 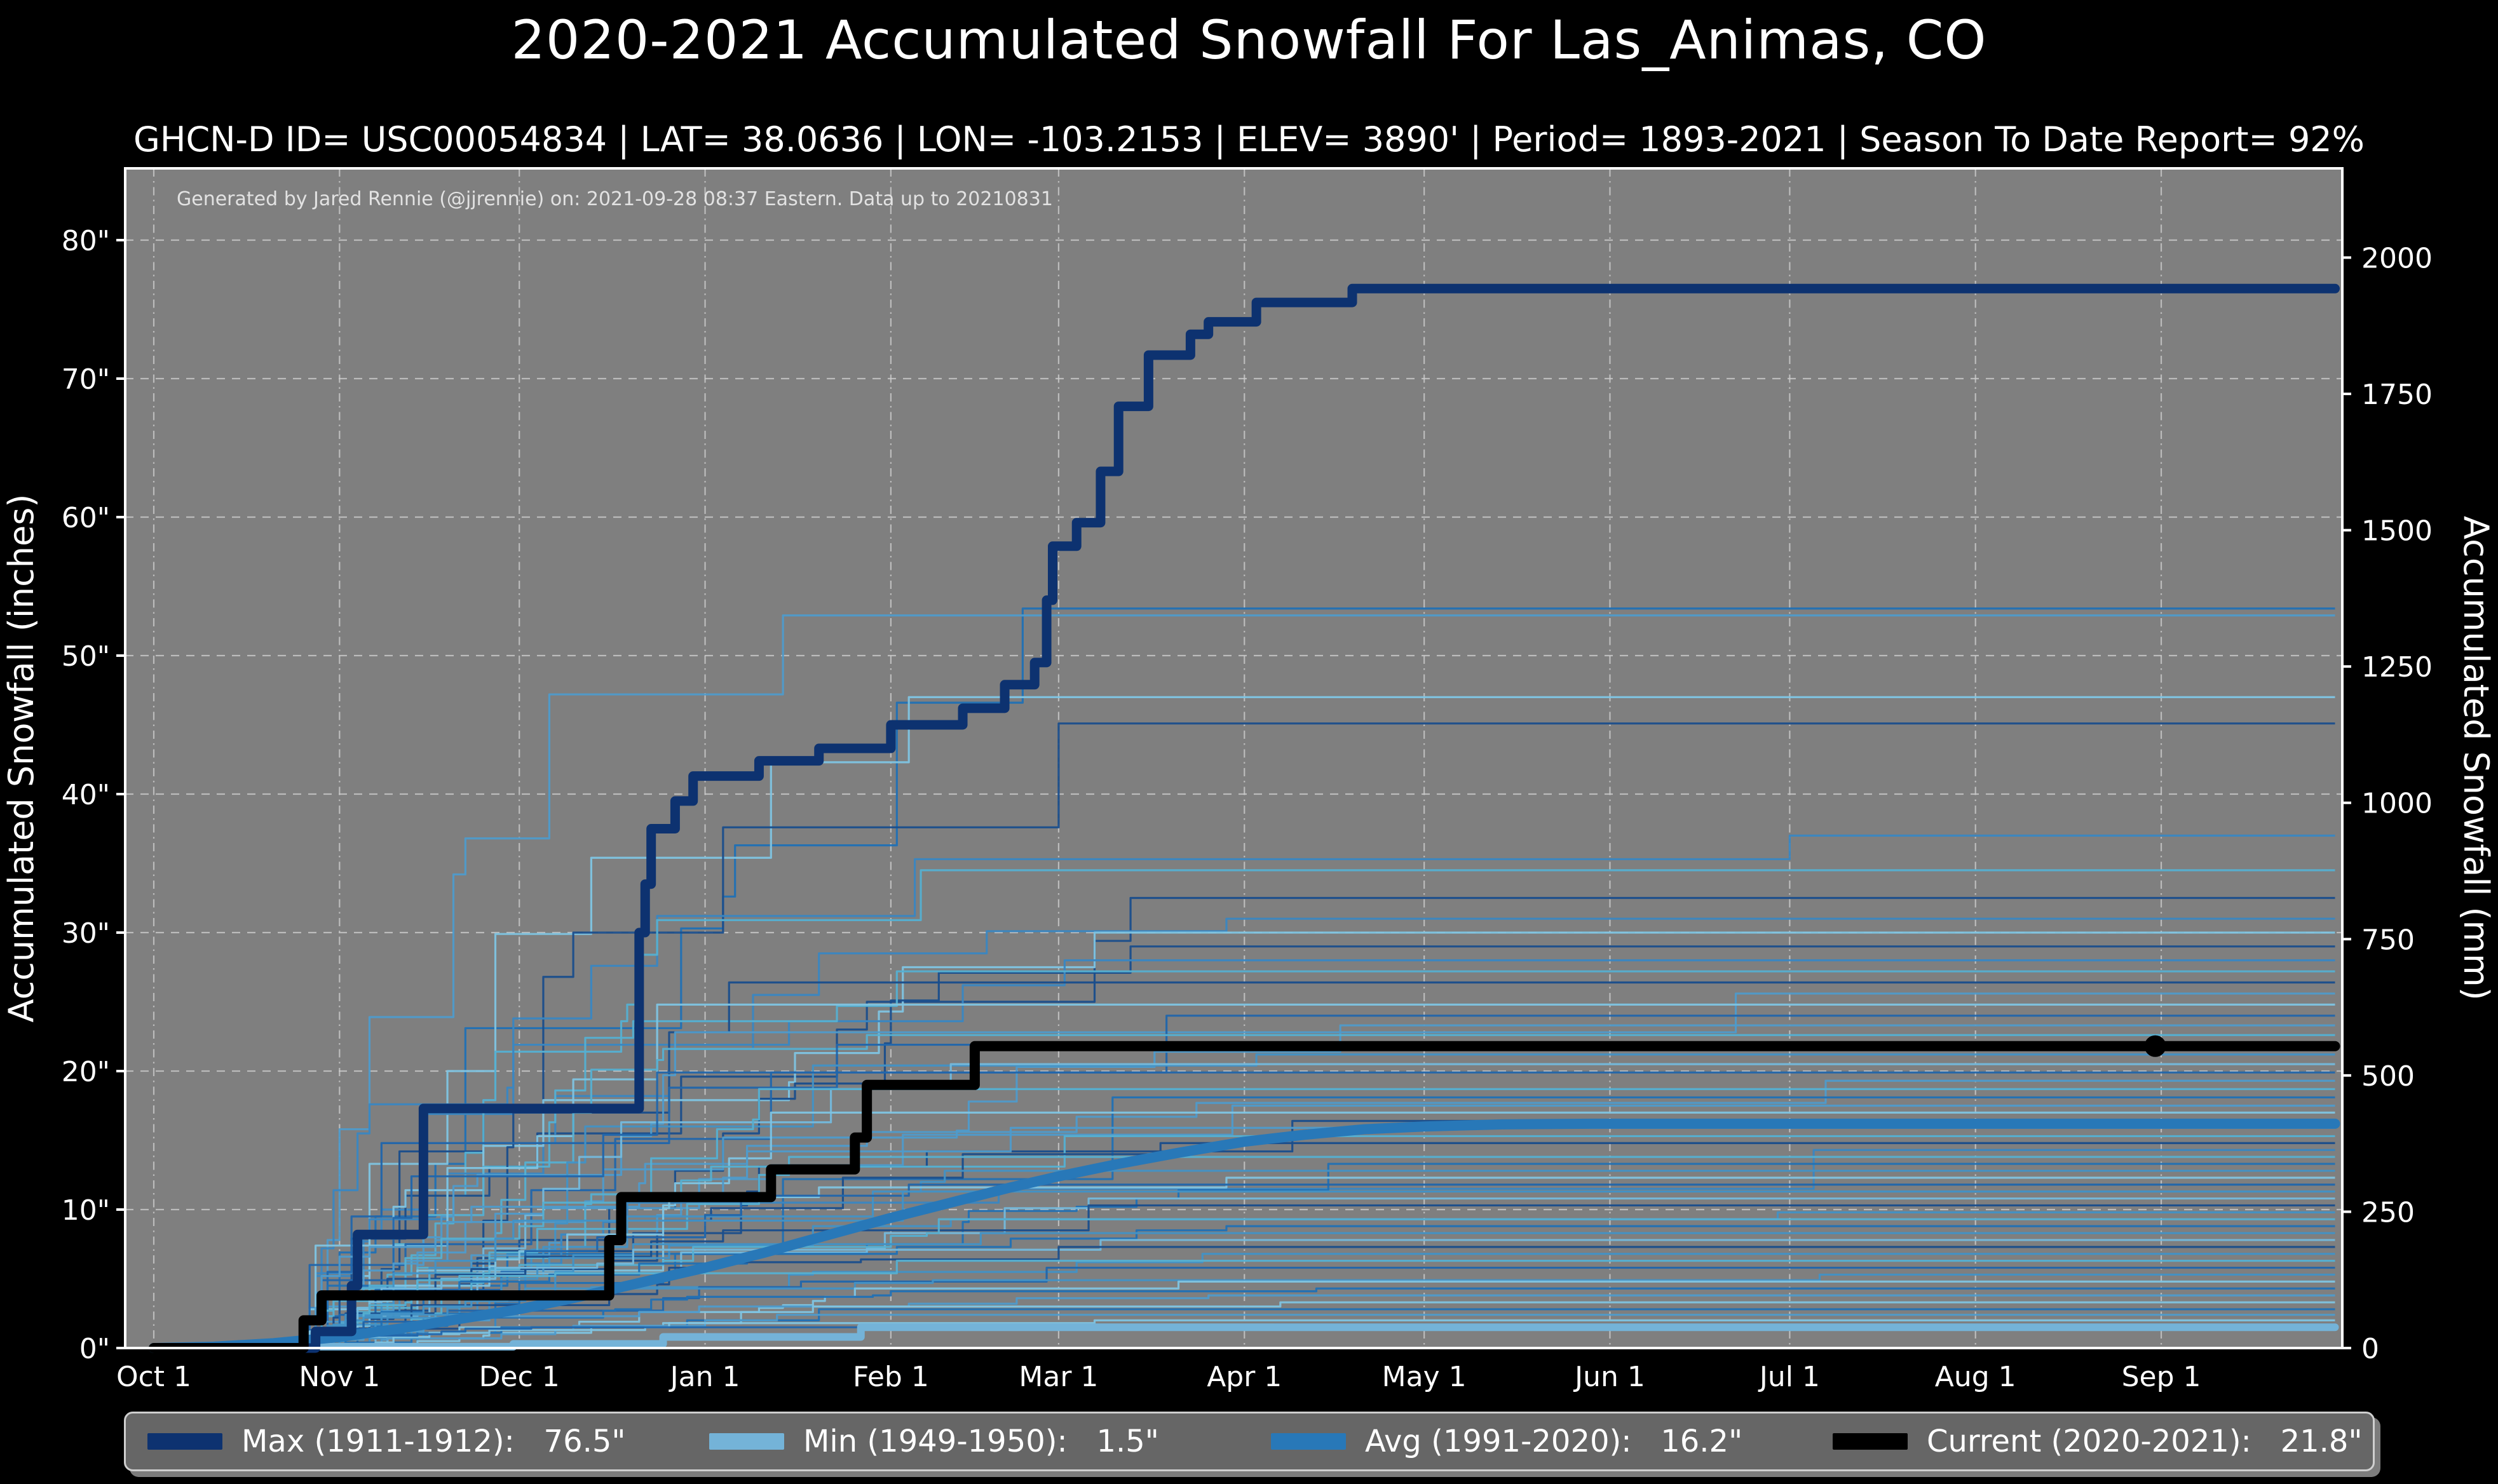 I want to click on legend-item-3: Current (2020-2021): 21.8", so click(x=2092, y=1442).